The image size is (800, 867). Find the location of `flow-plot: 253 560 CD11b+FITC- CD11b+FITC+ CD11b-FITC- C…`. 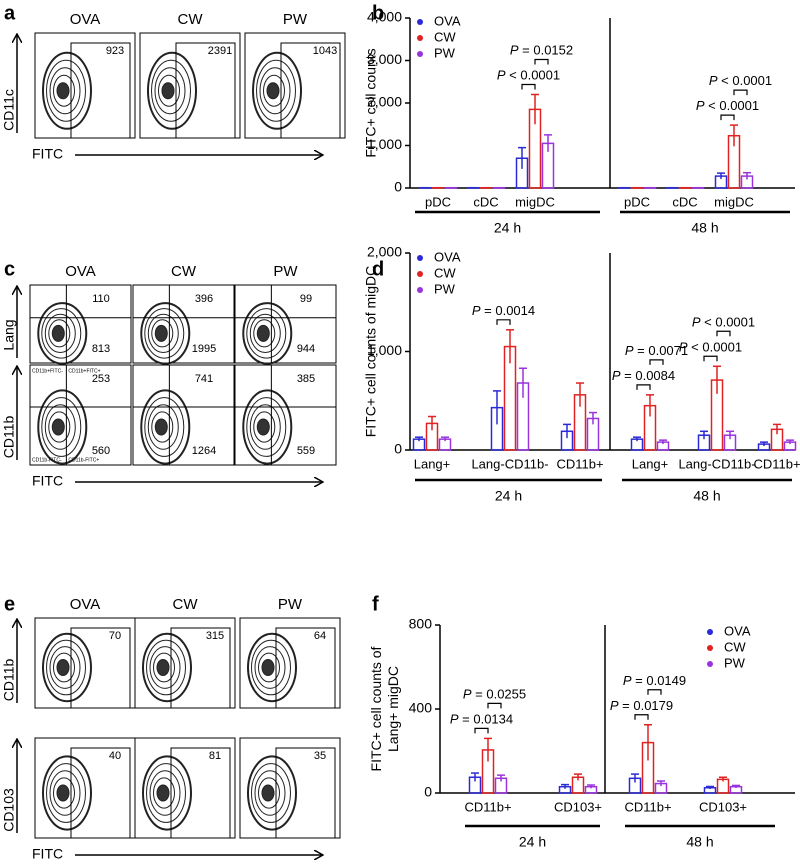

flow-plot: 253 560 CD11b+FITC- CD11b+FITC+ CD11b-FITC- C… is located at coordinates (80, 415).